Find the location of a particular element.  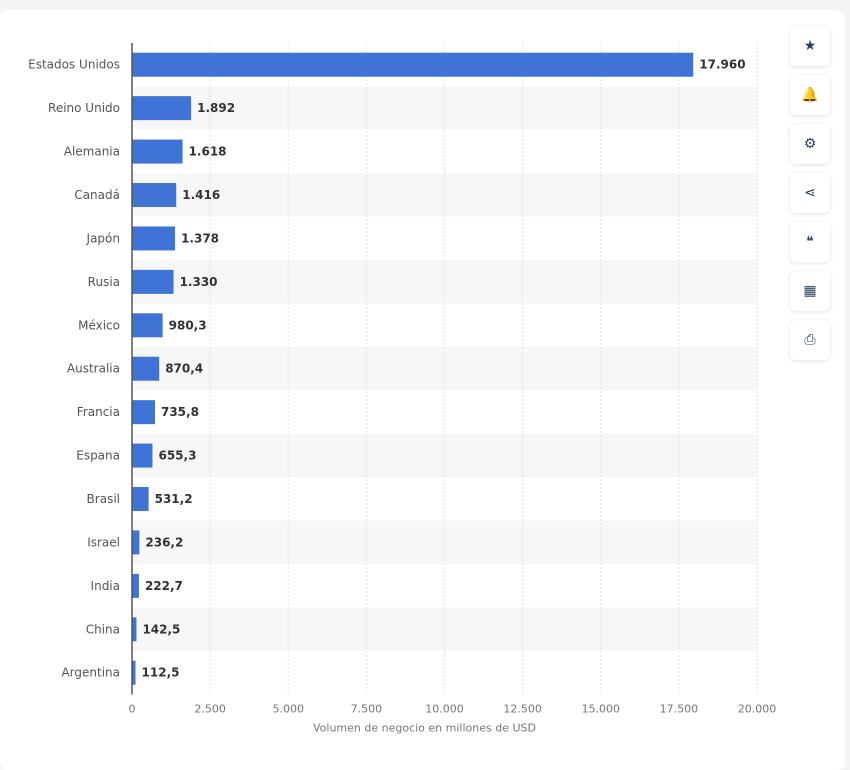

value-label: 236,2 is located at coordinates (164, 542).